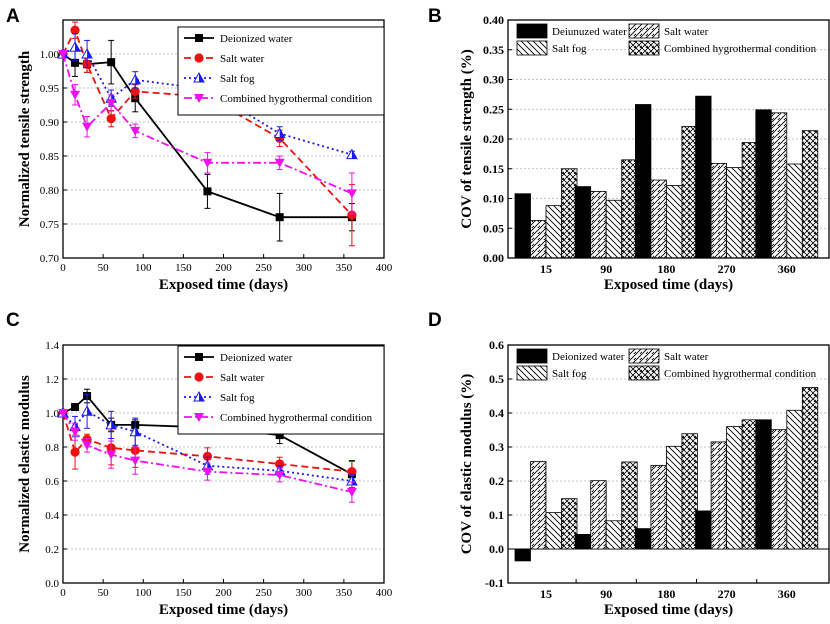  Describe the element at coordinates (668, 464) in the screenshot. I see `pd-plot-frame` at that location.